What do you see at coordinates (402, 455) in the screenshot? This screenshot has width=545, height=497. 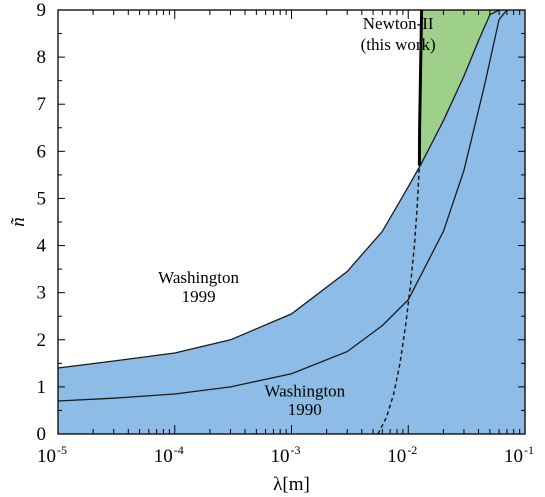 I see `x-tick-label: 10⁻²` at bounding box center [402, 455].